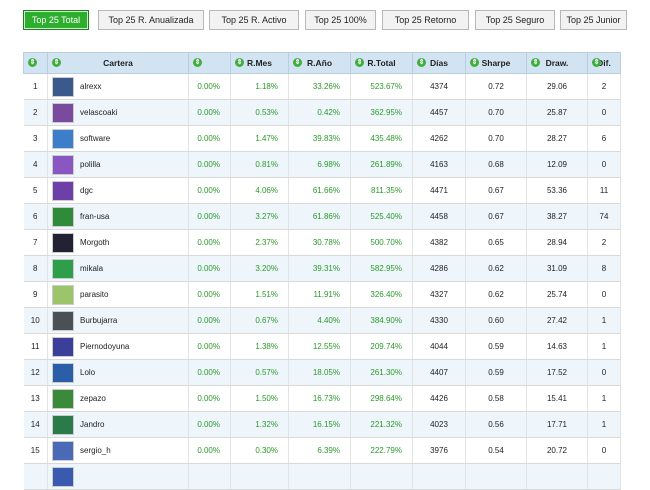 The height and width of the screenshot is (490, 650). What do you see at coordinates (515, 20) in the screenshot?
I see `tab-top-25-seguro: Top 25 Seguro` at bounding box center [515, 20].